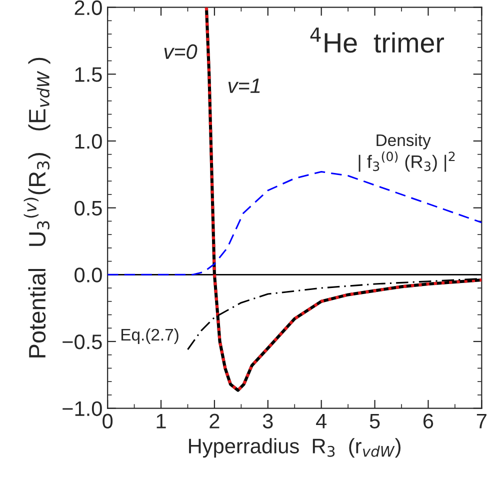 The height and width of the screenshot is (489, 489). Describe the element at coordinates (88, 8) in the screenshot. I see `y-tick-label: 2.0` at that location.